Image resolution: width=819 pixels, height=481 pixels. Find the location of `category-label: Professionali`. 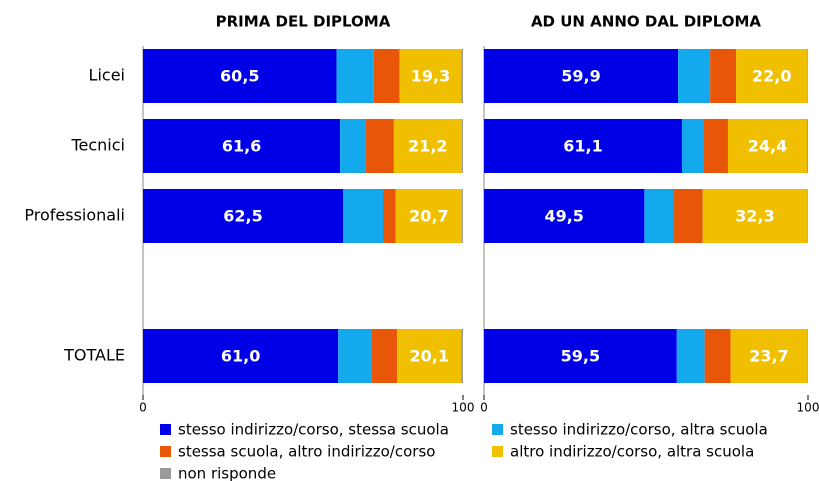

category-label: Professionali is located at coordinates (74, 215).